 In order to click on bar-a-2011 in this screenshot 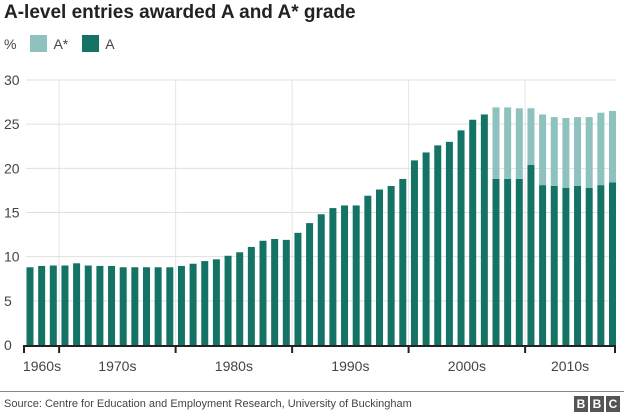, I will do `click(543, 265)`.